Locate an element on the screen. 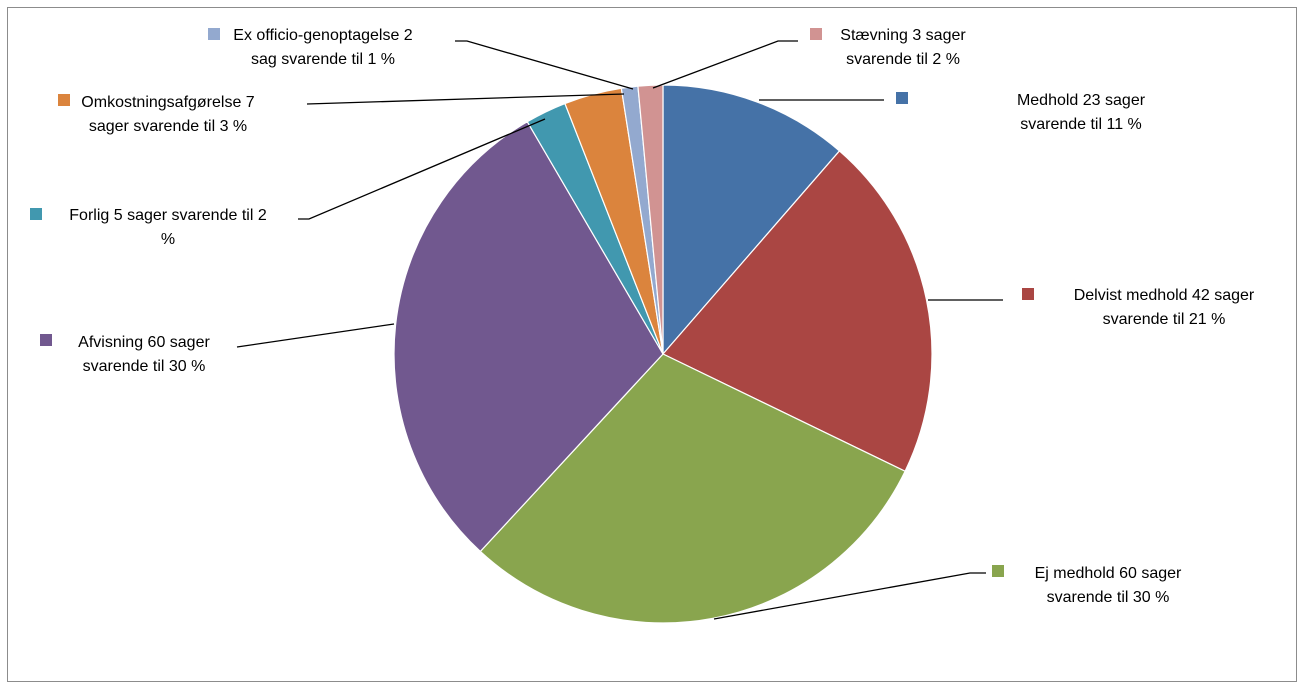 This screenshot has width=1305, height=686. data-label-8: Stævning 3 sager svarende til 2 % is located at coordinates (903, 47).